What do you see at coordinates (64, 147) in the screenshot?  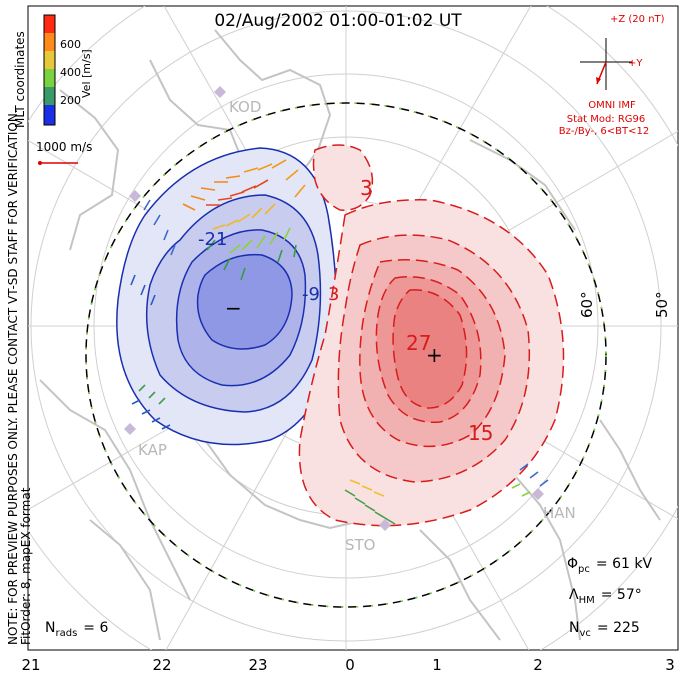 I see `scale-vector-label: 1000 m/s` at bounding box center [64, 147].